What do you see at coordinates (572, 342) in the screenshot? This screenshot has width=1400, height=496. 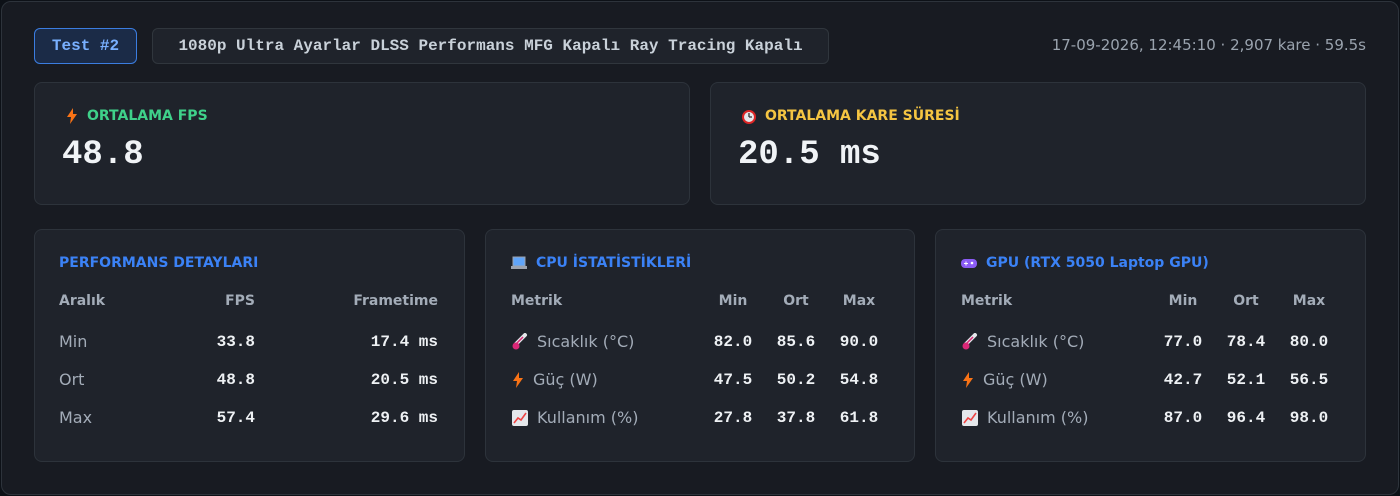 I see `row-label: Sıcaklık (°C)` at bounding box center [572, 342].